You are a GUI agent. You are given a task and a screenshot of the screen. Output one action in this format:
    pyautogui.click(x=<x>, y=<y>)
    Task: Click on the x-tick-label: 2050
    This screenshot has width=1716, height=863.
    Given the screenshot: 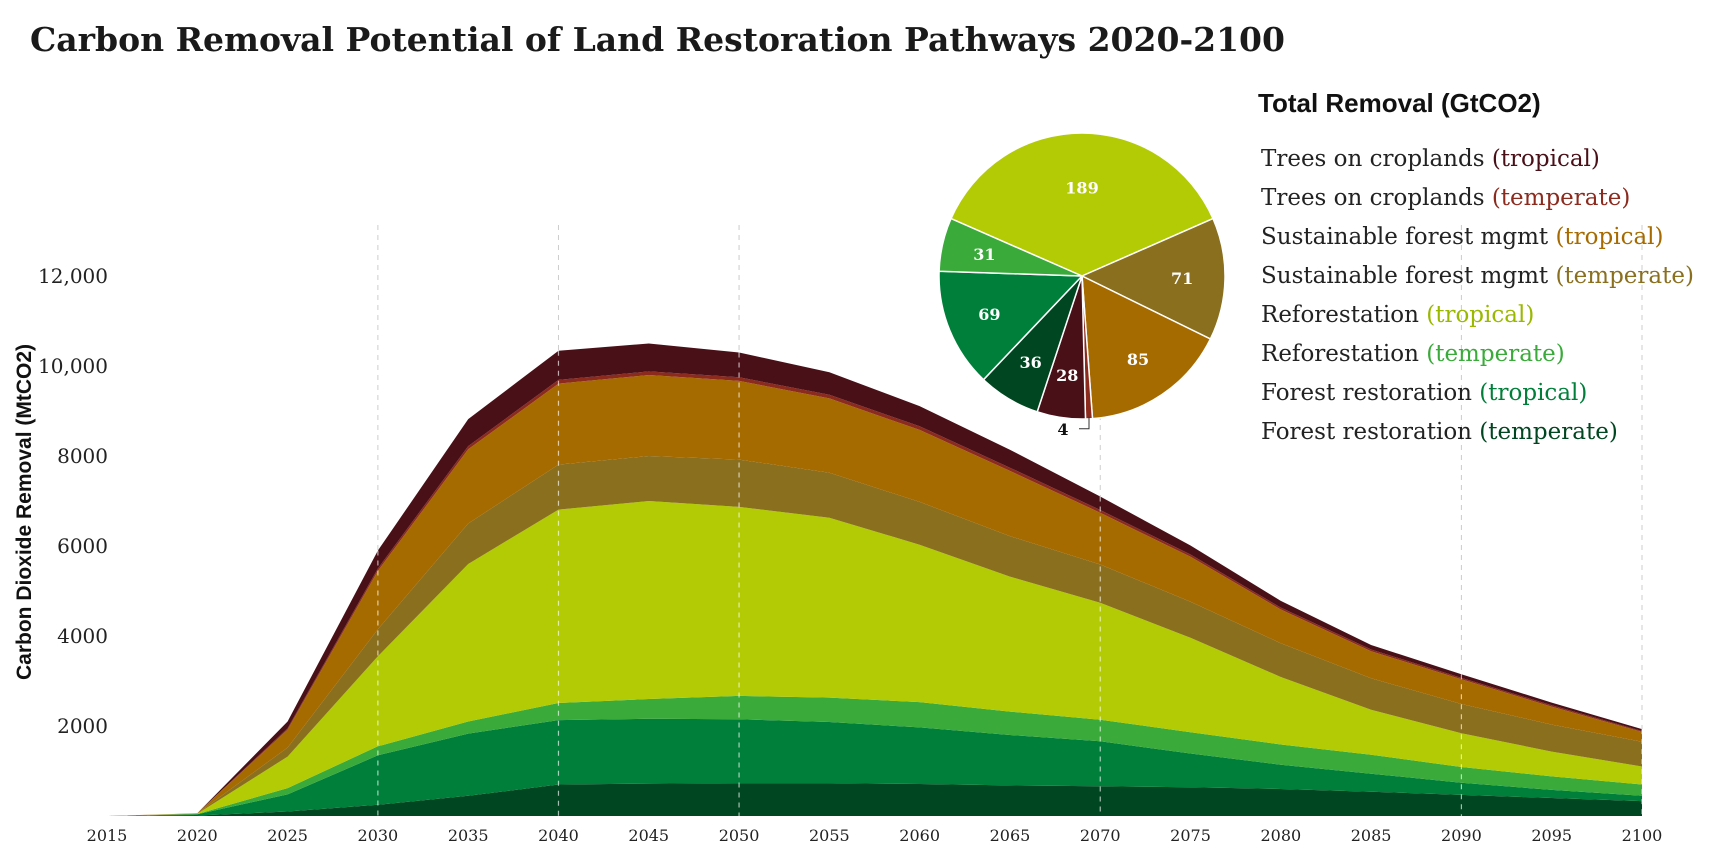 What is the action you would take?
    pyautogui.click(x=739, y=835)
    